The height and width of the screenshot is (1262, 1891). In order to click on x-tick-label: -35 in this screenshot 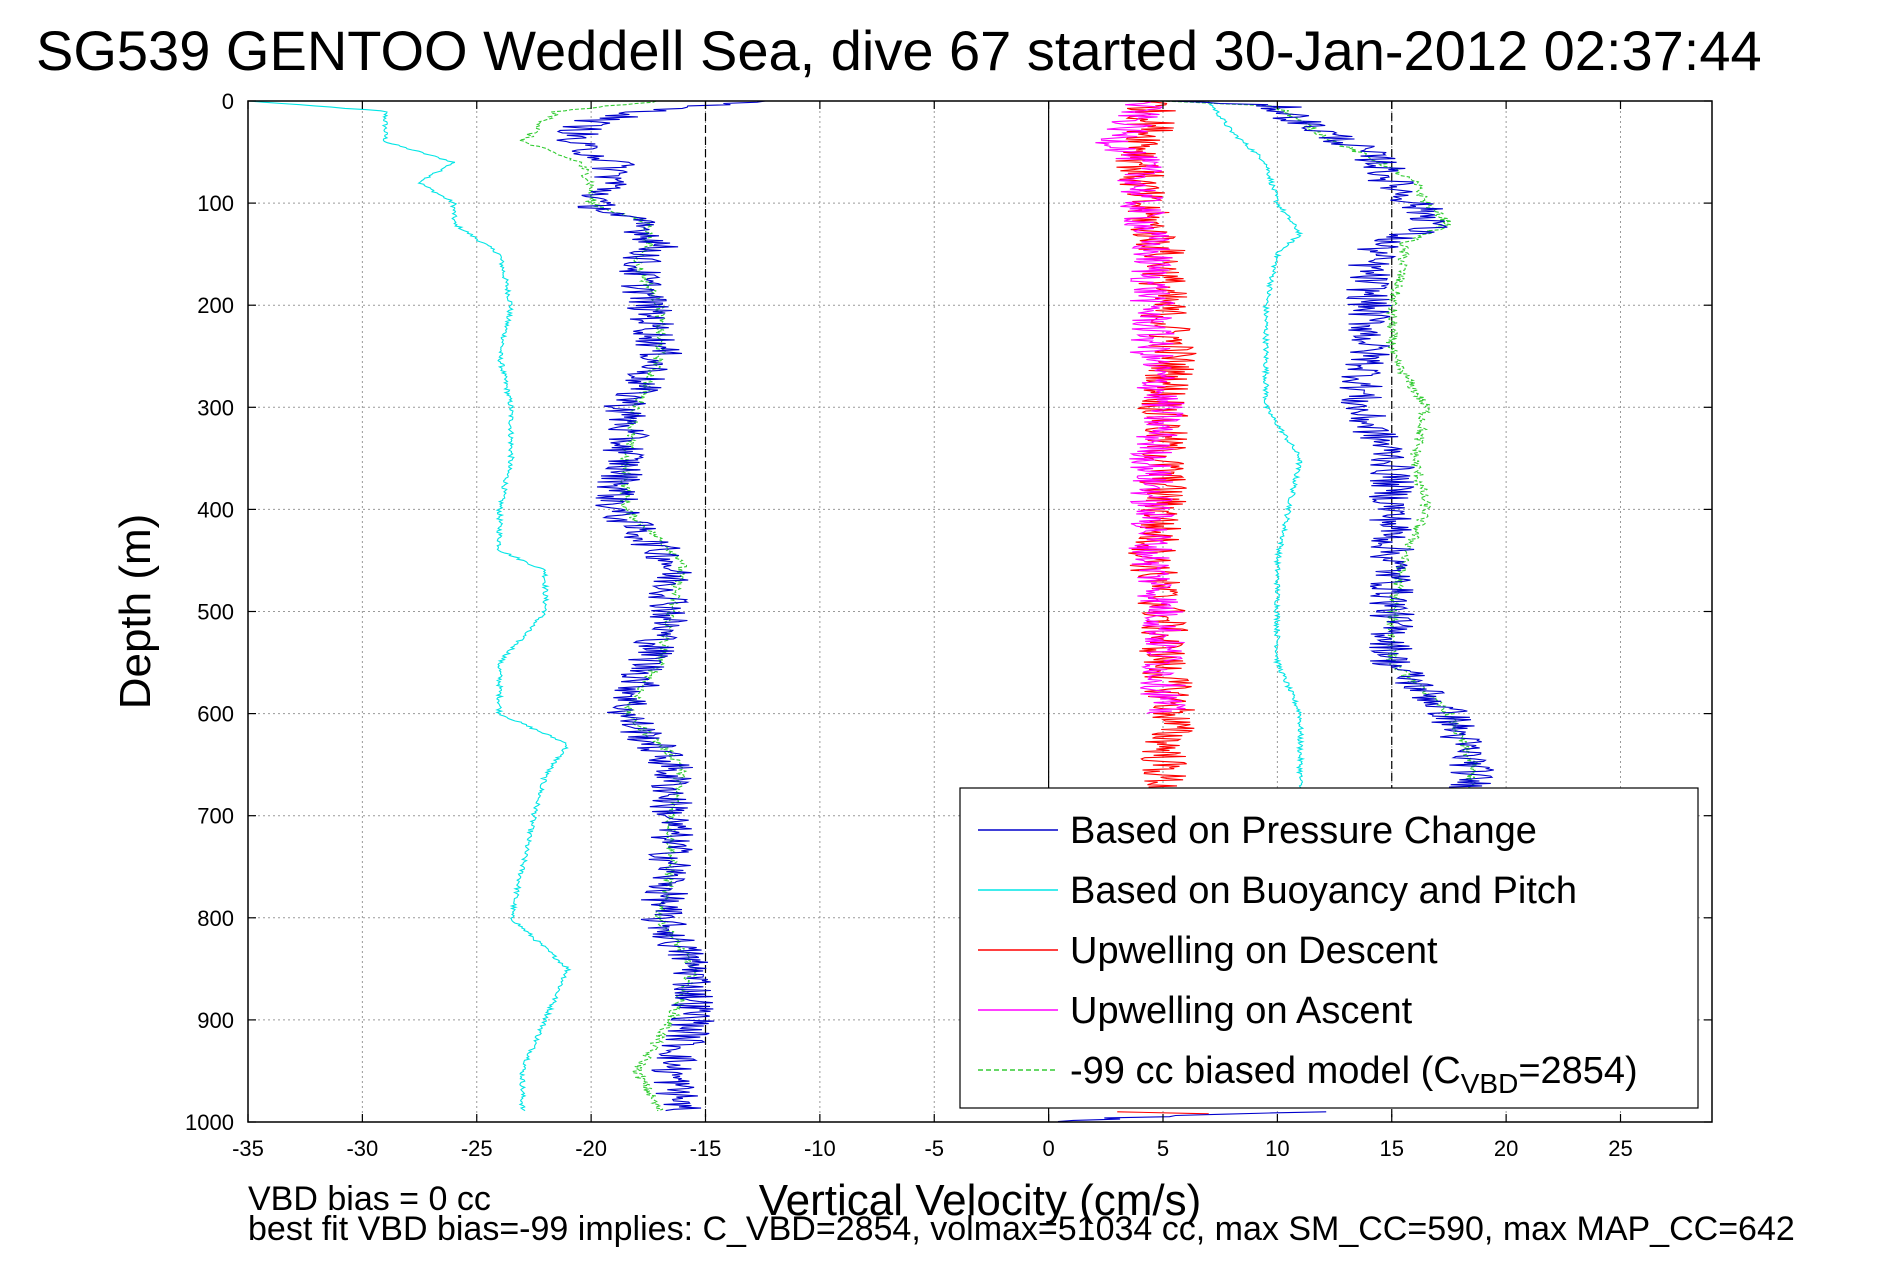, I will do `click(248, 1148)`.